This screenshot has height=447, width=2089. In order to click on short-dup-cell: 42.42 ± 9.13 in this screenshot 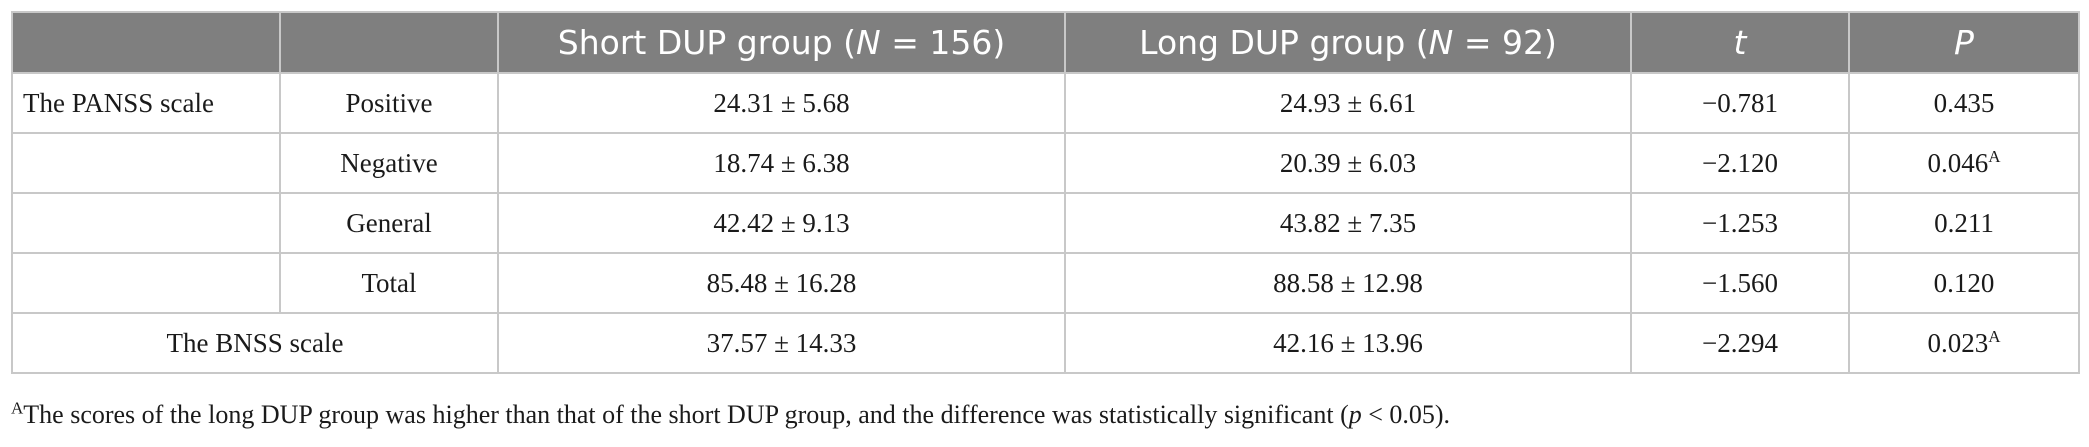, I will do `click(781, 223)`.